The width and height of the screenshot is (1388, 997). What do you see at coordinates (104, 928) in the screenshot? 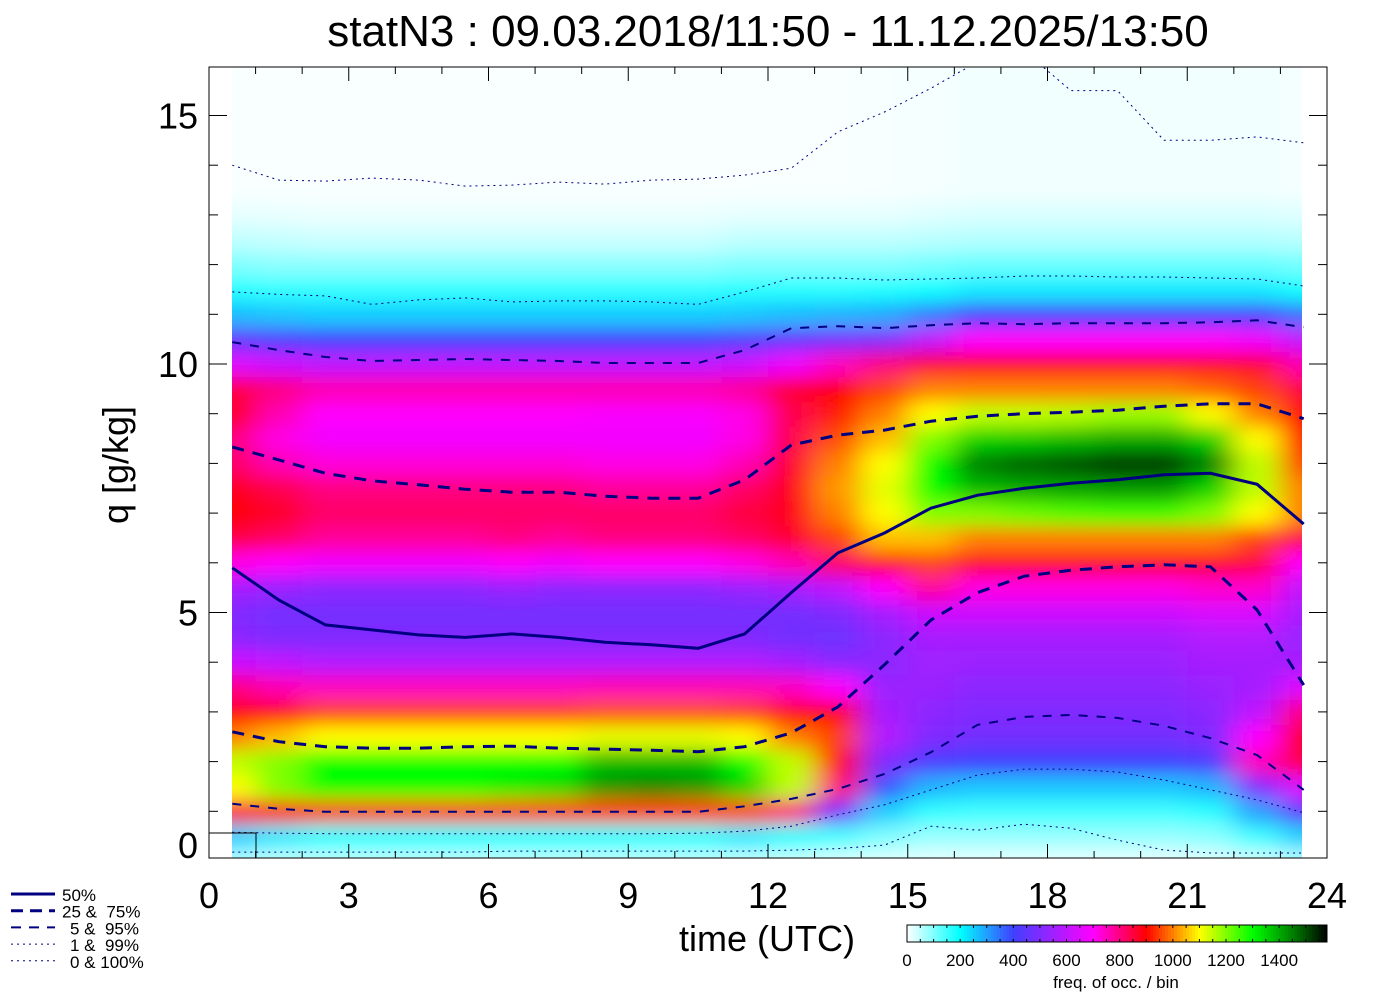
I see `legend-label: 5 & 95%` at bounding box center [104, 928].